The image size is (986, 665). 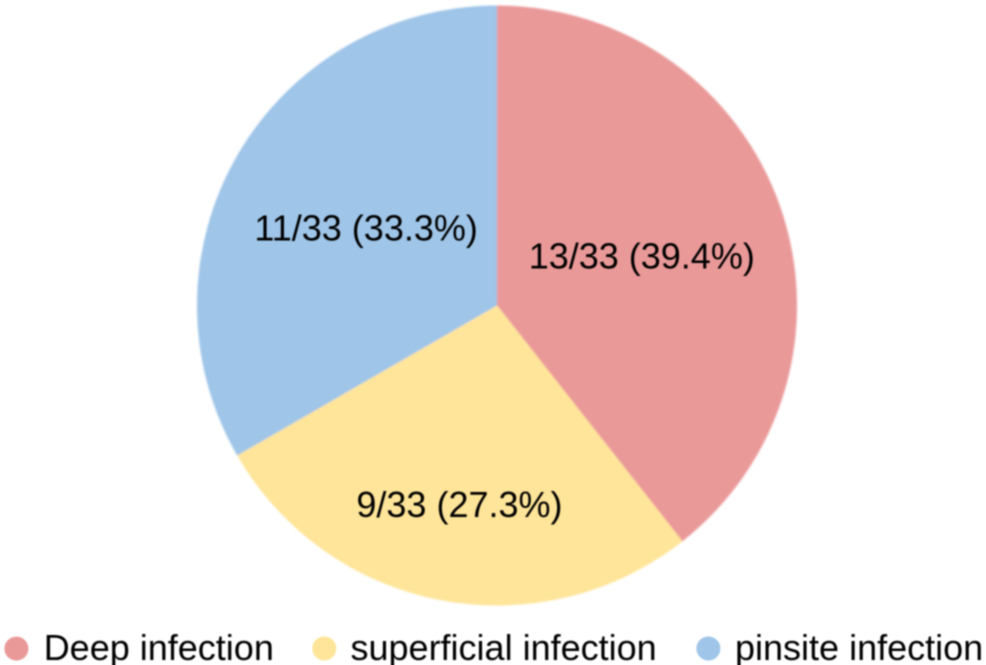 I want to click on svg-text: pinsite infection, so click(x=859, y=646).